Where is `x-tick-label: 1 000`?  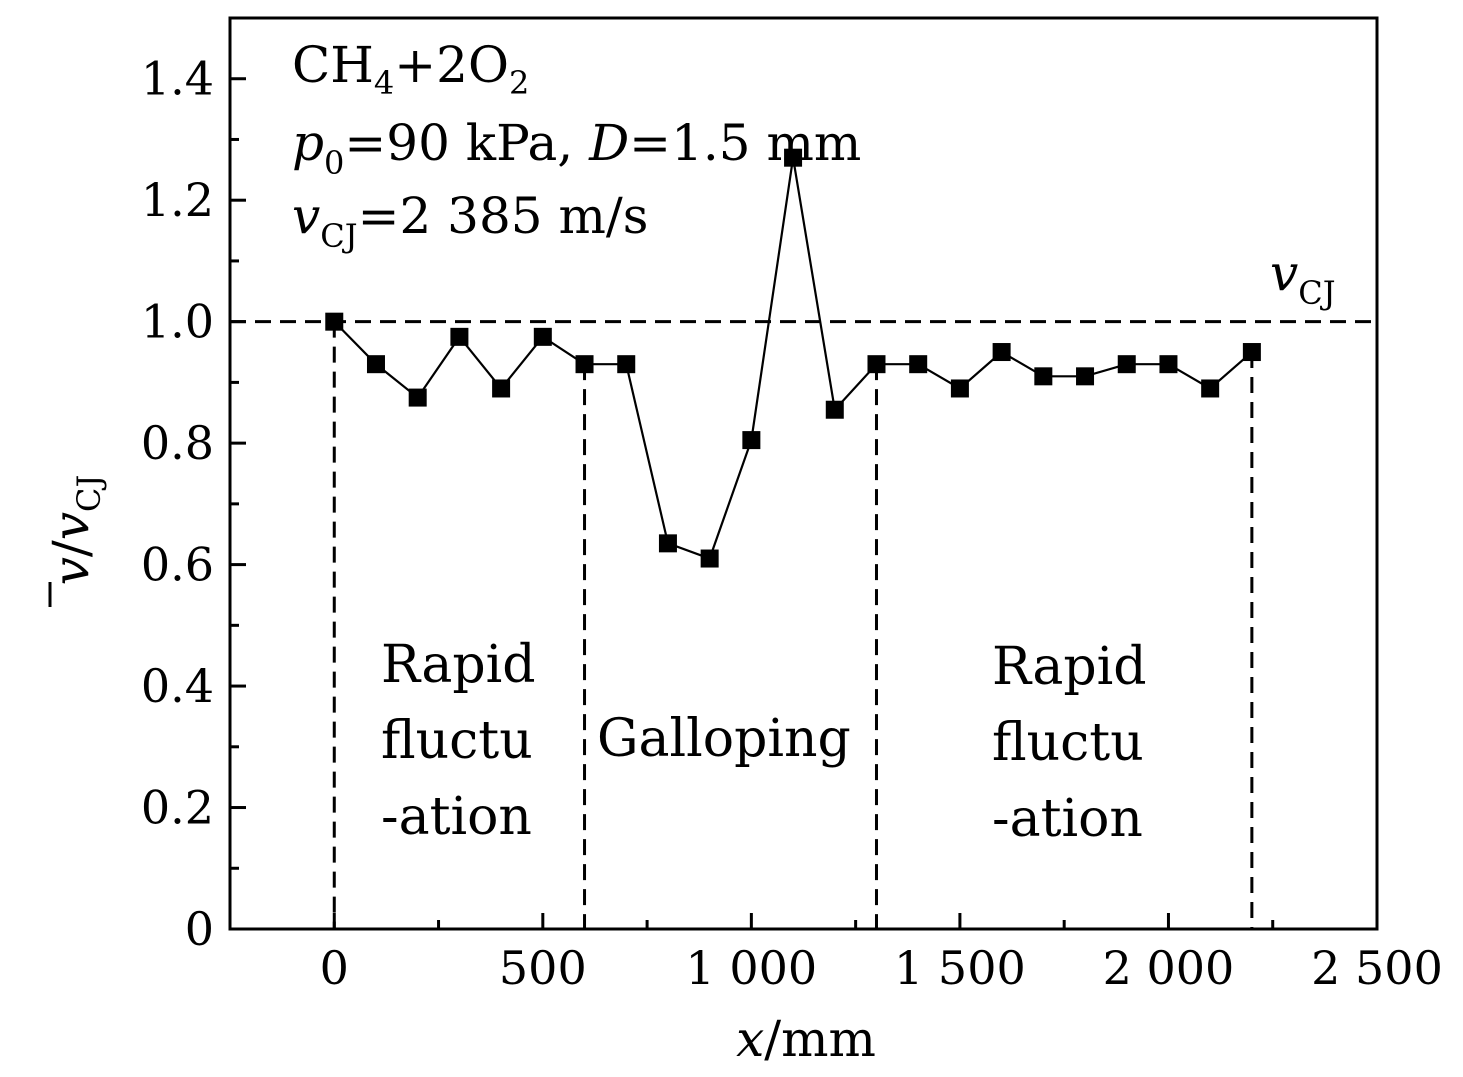 x-tick-label: 1 000 is located at coordinates (752, 968).